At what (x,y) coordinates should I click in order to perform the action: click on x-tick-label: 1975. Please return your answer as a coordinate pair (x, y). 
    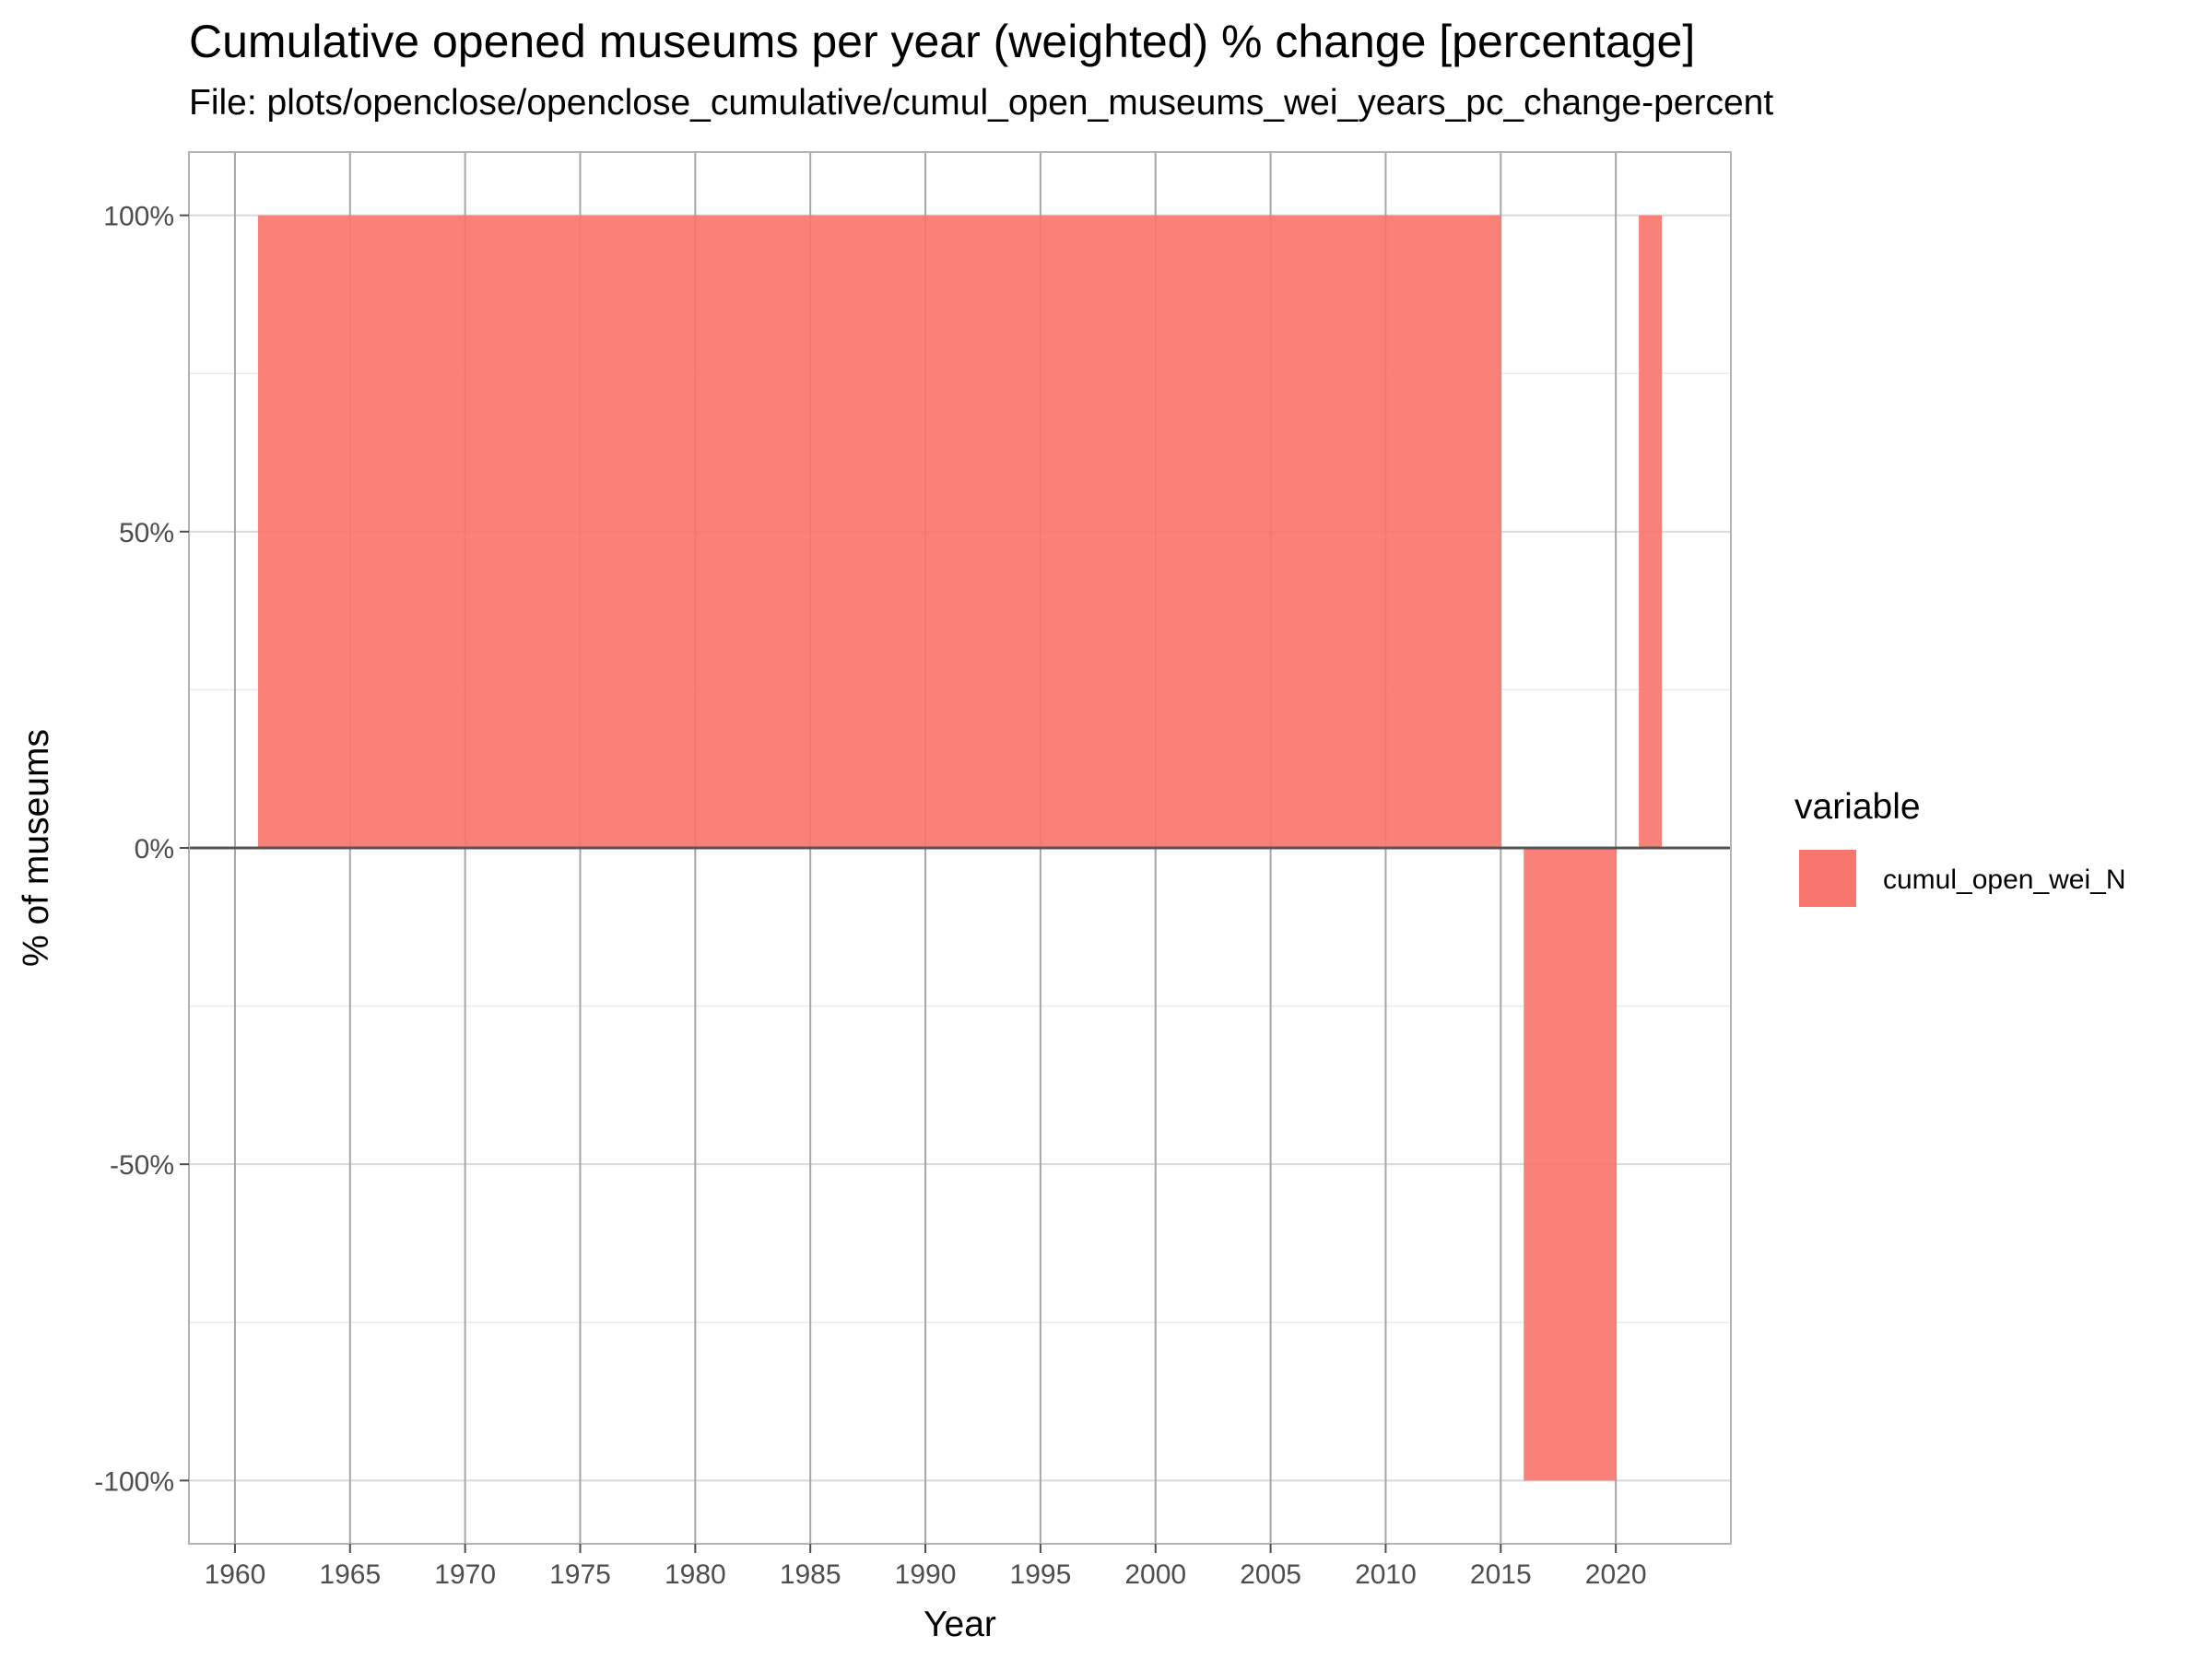
    Looking at the image, I should click on (580, 1574).